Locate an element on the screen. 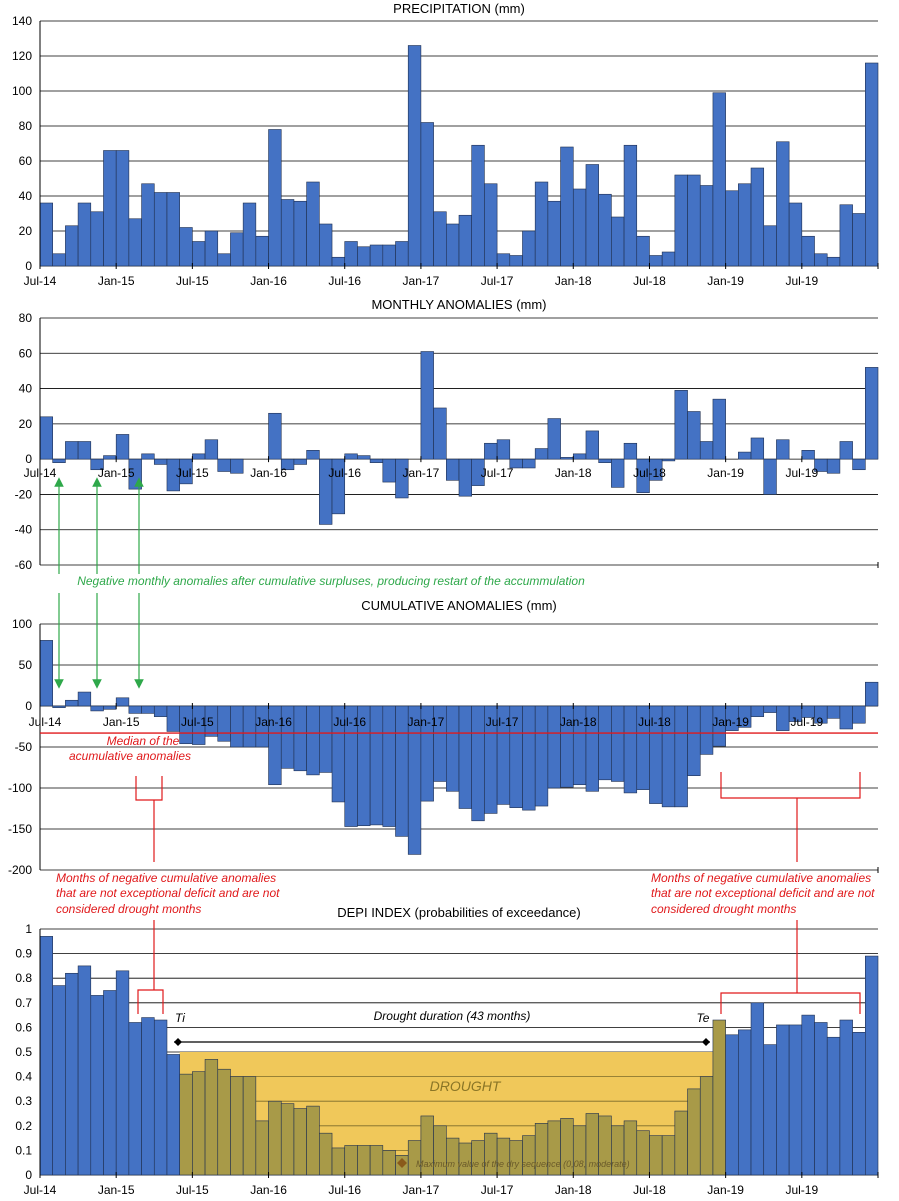  y-tick-label: -20 is located at coordinates (24, 494).